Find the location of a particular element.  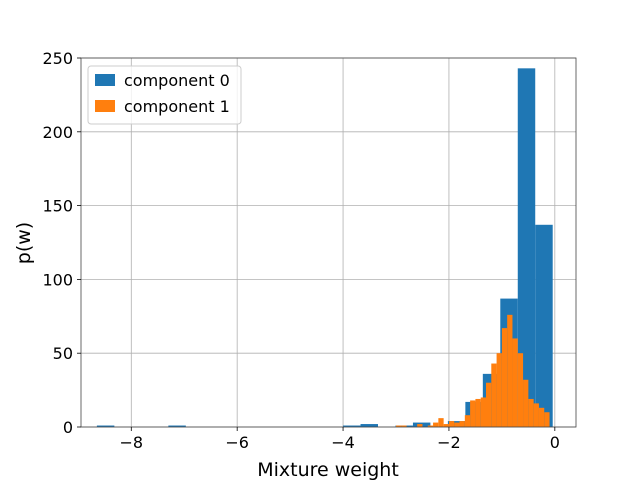

y-tick-label: 0 is located at coordinates (68, 427).